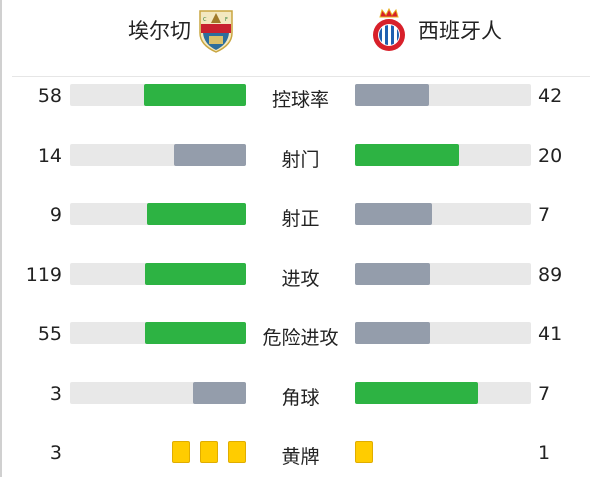 The width and height of the screenshot is (600, 477). I want to click on away-team-name: 西班牙人, so click(460, 31).